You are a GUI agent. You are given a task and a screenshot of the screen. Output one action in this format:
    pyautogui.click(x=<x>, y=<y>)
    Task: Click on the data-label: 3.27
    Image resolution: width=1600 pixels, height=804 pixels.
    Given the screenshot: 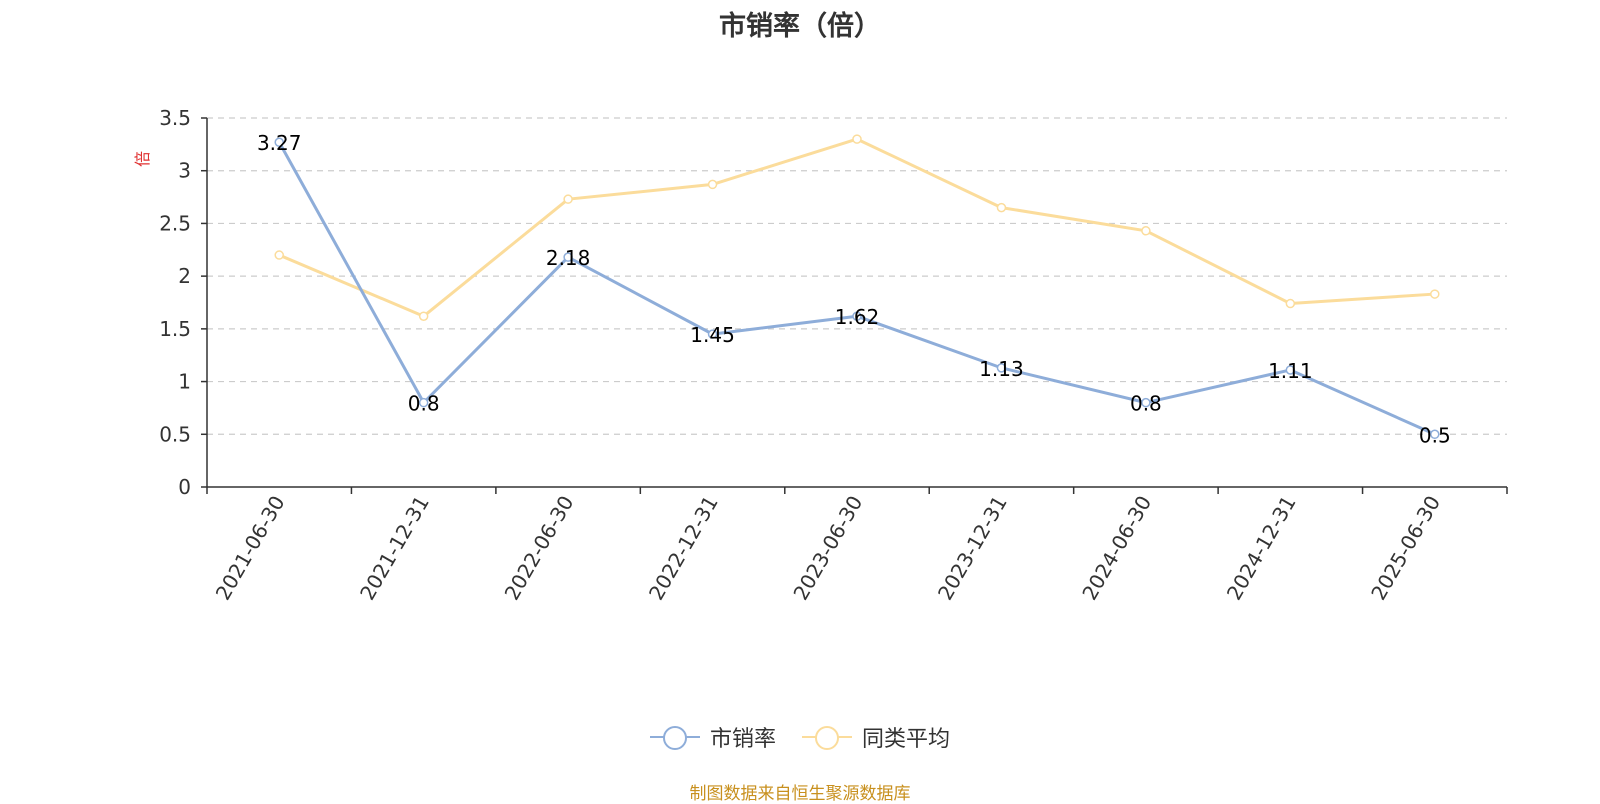 What is the action you would take?
    pyautogui.click(x=279, y=143)
    